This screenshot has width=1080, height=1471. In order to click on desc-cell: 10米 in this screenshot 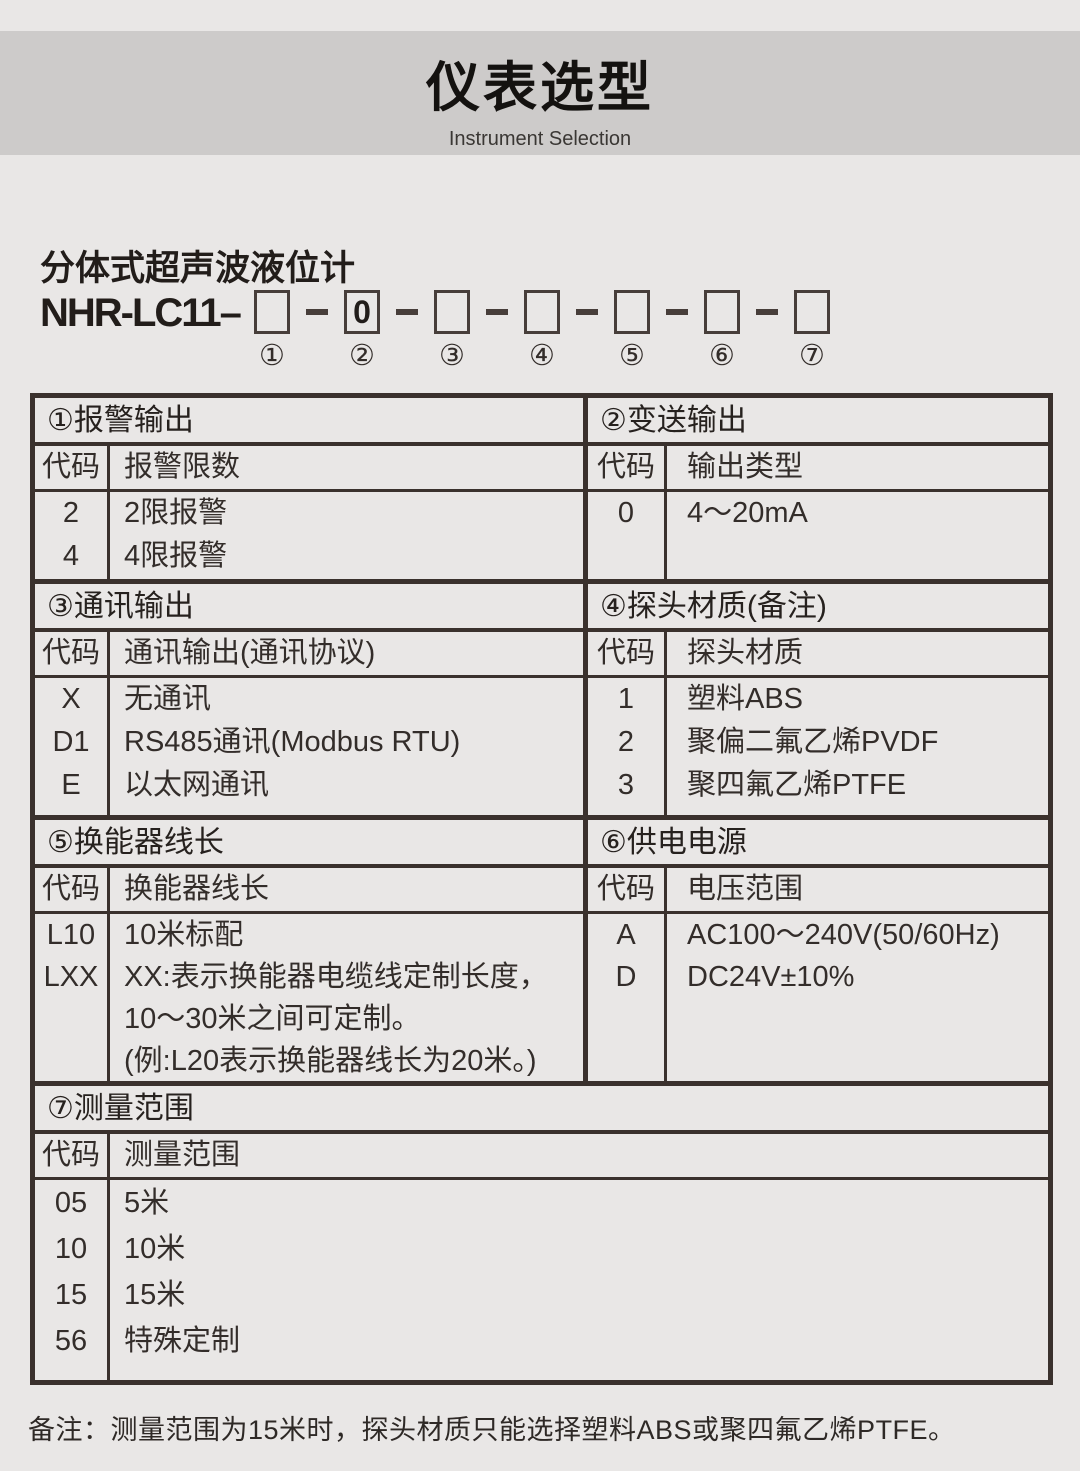, I will do `click(155, 1249)`.